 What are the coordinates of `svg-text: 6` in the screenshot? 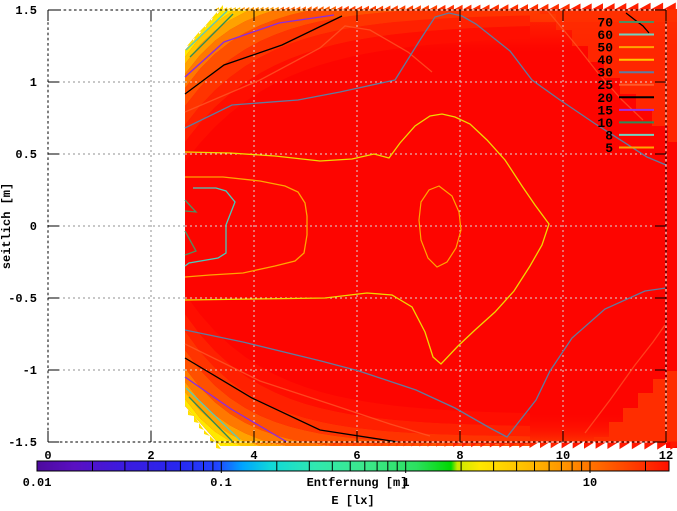 It's located at (356, 456).